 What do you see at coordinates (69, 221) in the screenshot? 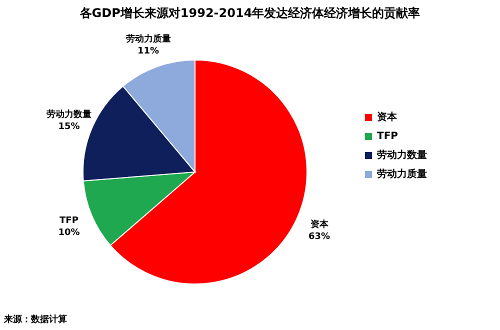
I see `slice-label: TFP` at bounding box center [69, 221].